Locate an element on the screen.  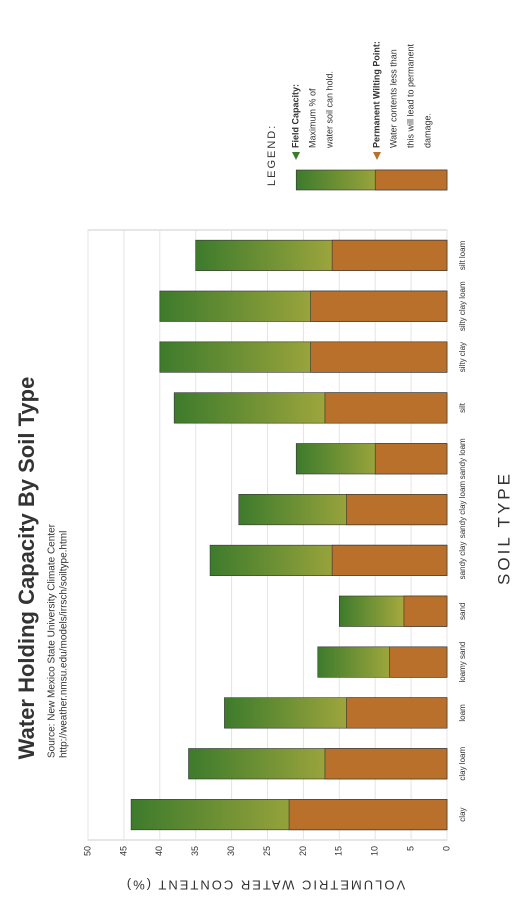
x-tick-label: silty clay loam is located at coordinates (462, 306).